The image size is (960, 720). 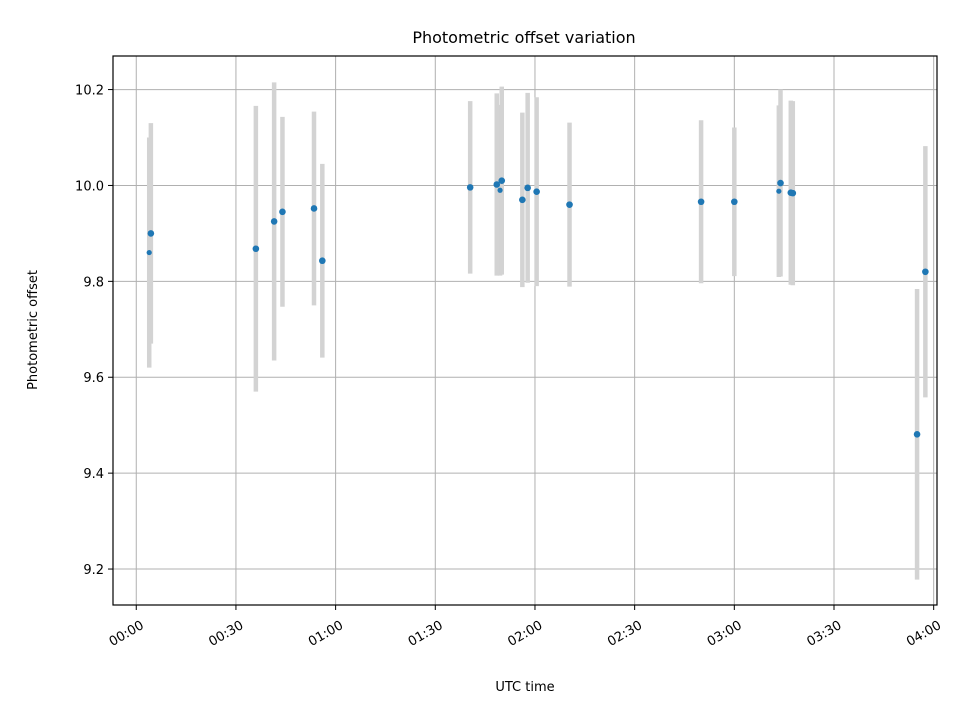 What do you see at coordinates (426, 634) in the screenshot?
I see `x-tick-label: 01:30` at bounding box center [426, 634].